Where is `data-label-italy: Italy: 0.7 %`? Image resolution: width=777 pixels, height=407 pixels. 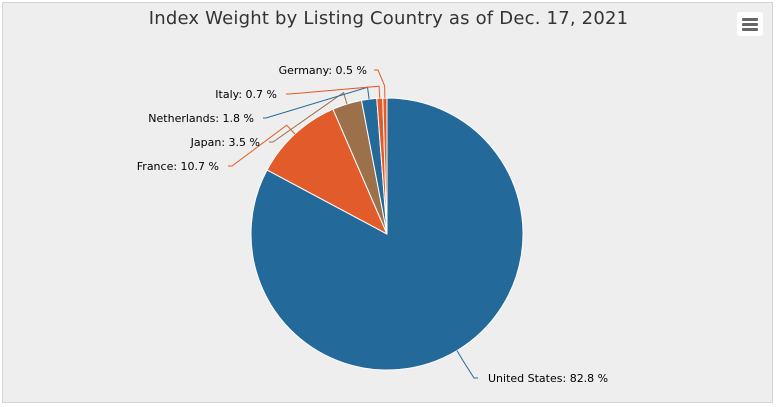
data-label-italy: Italy: 0.7 % is located at coordinates (246, 94).